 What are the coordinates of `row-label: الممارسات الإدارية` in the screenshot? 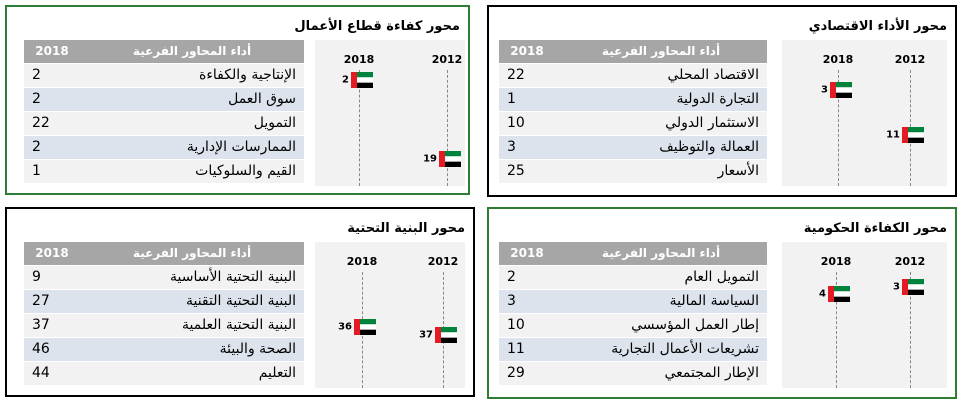 It's located at (241, 147).